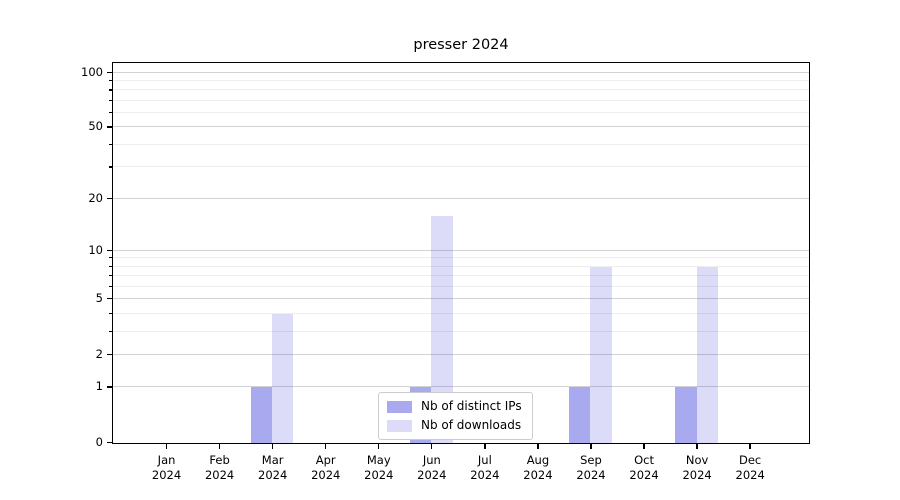 Image resolution: width=900 pixels, height=500 pixels. I want to click on y-tick-label: 0, so click(99, 442).